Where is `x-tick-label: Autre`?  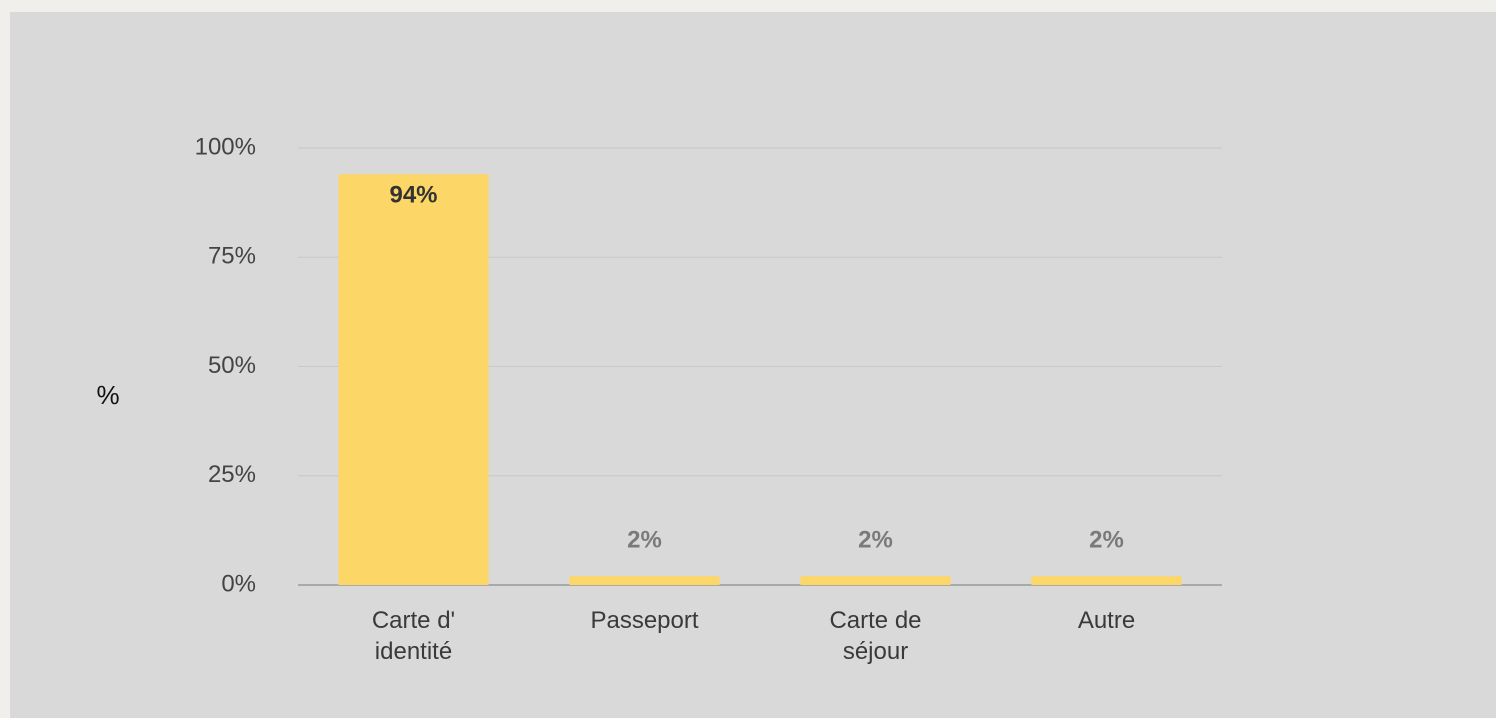 x-tick-label: Autre is located at coordinates (1106, 620).